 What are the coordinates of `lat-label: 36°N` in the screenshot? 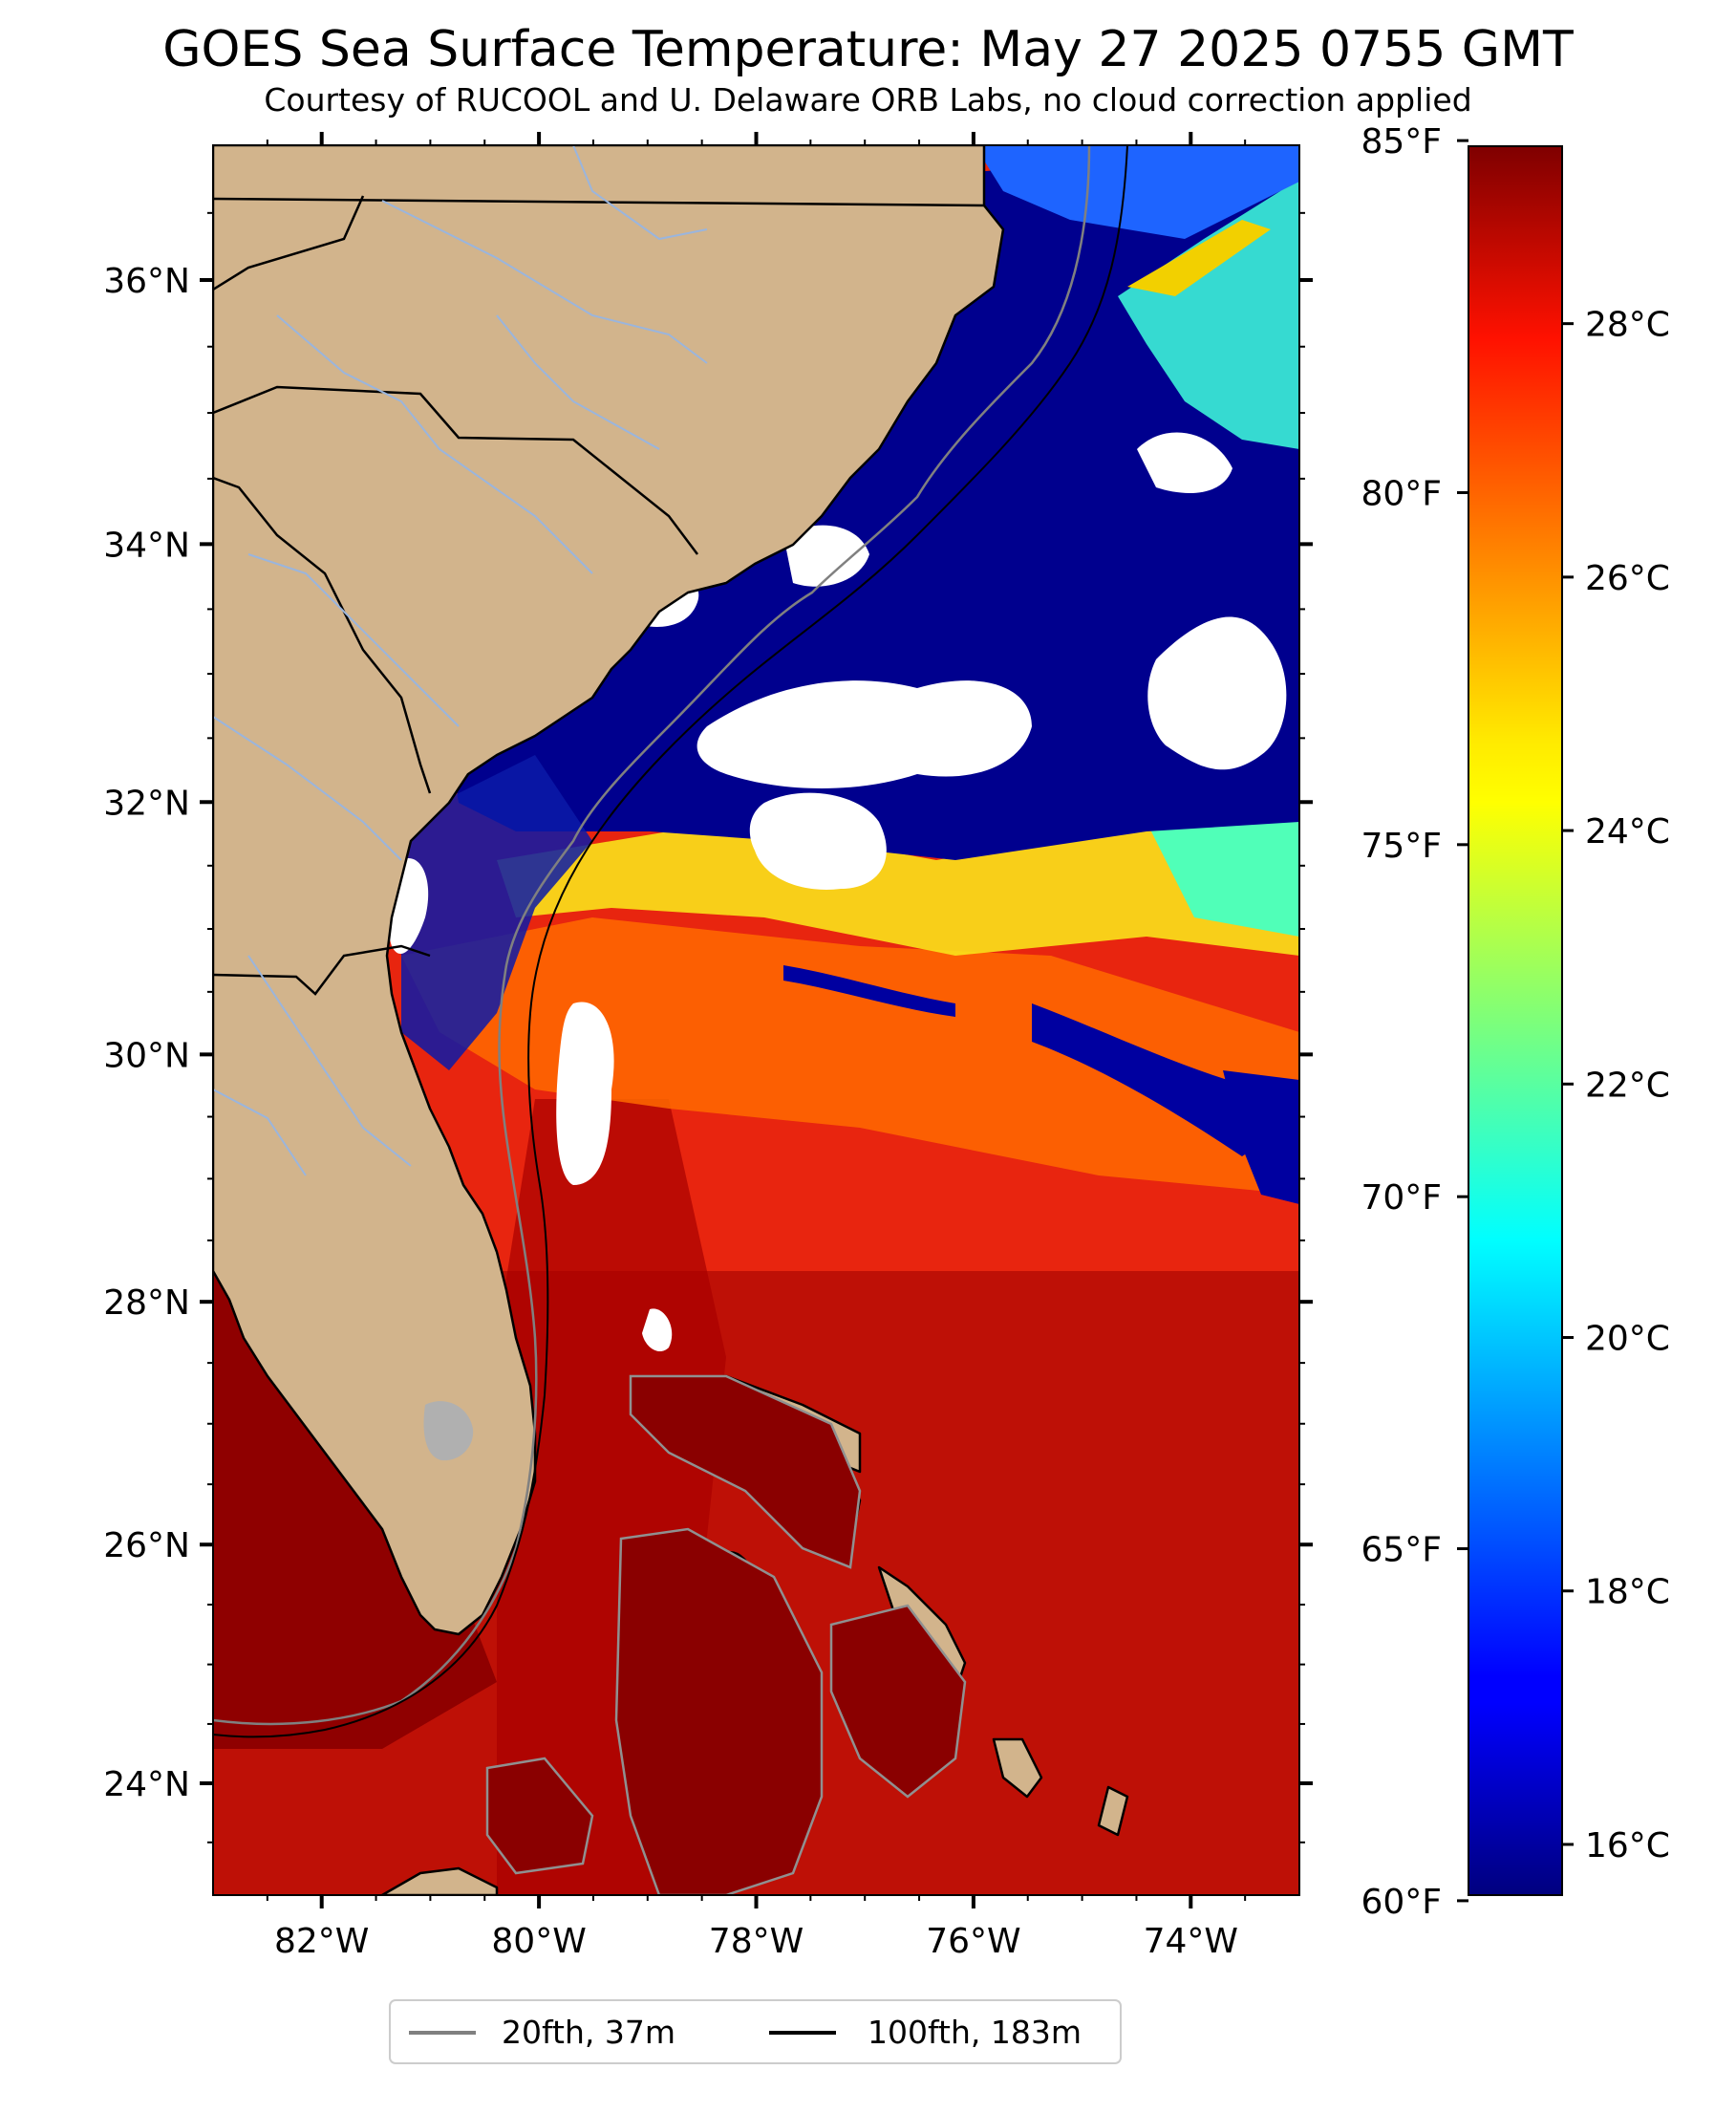 It's located at (146, 281).